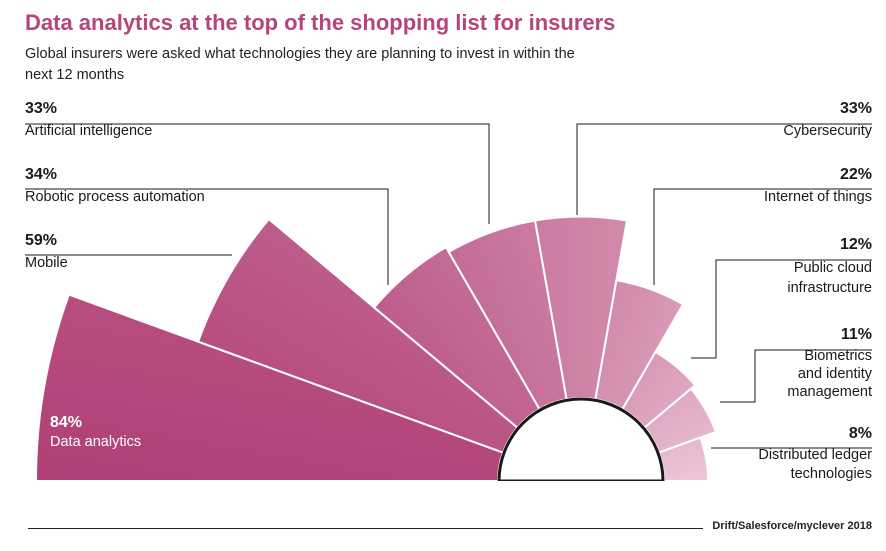  Describe the element at coordinates (88, 119) in the screenshot. I see `label-artificial-intelligence: 33% Artificial intelligence` at that location.